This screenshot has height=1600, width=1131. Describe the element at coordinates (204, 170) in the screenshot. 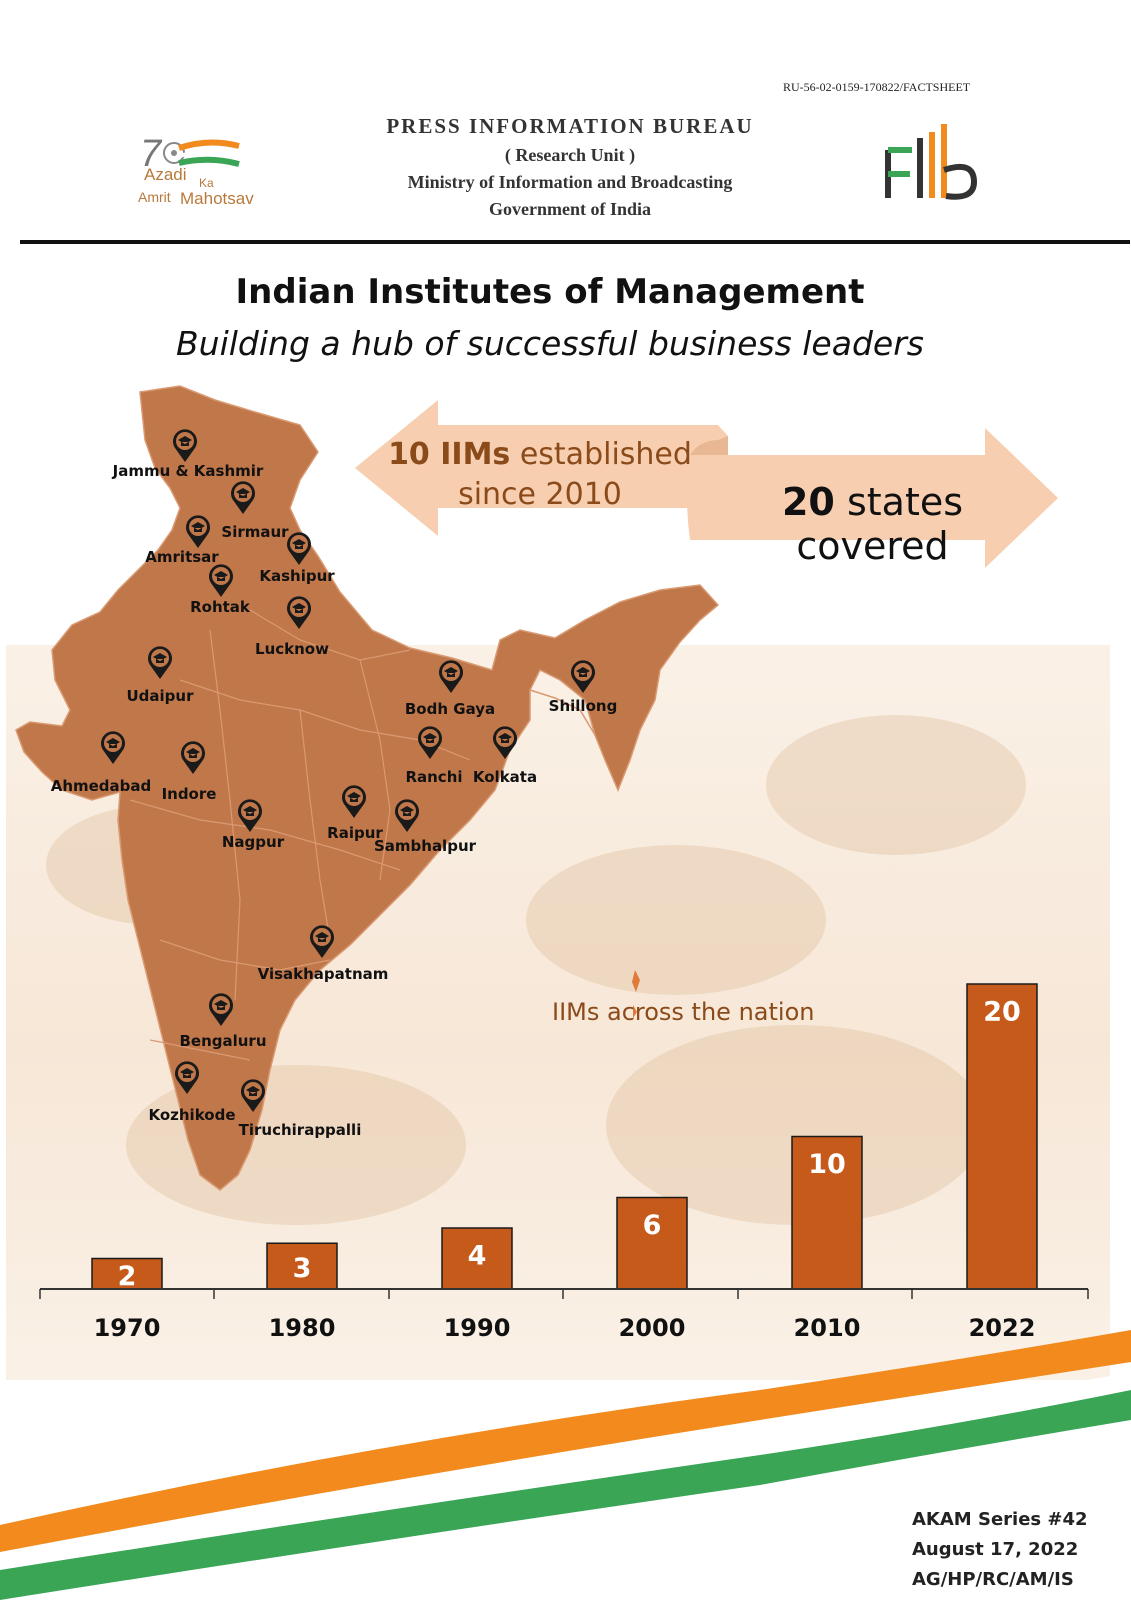

I see `azadi-ka-amrit-mahotsav-logo: 7` at that location.